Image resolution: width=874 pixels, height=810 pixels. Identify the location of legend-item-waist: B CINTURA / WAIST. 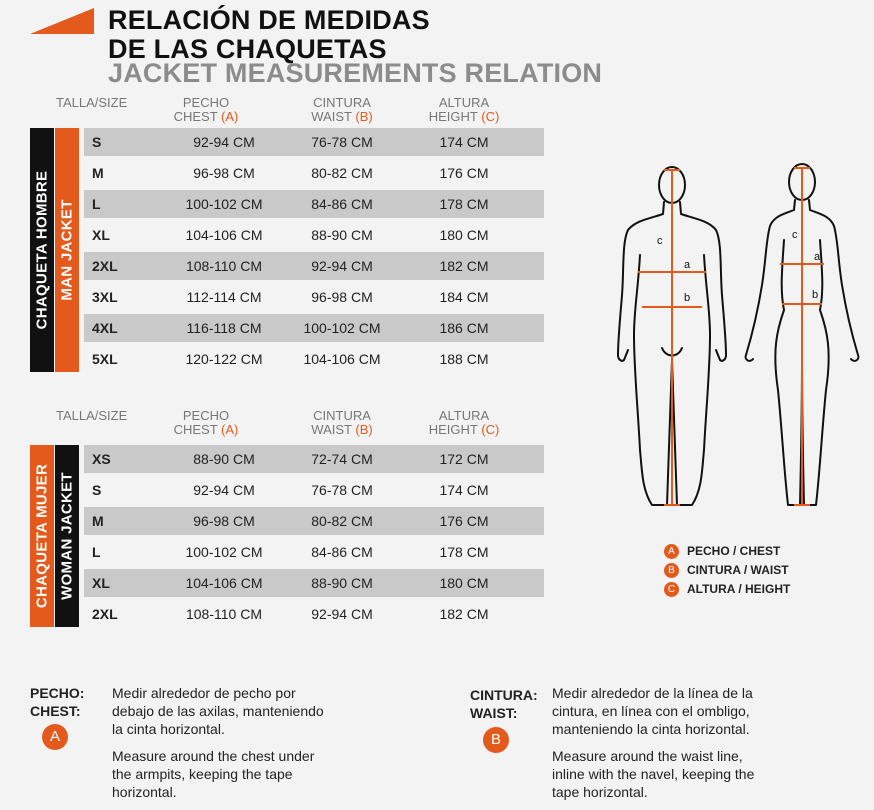
(726, 571).